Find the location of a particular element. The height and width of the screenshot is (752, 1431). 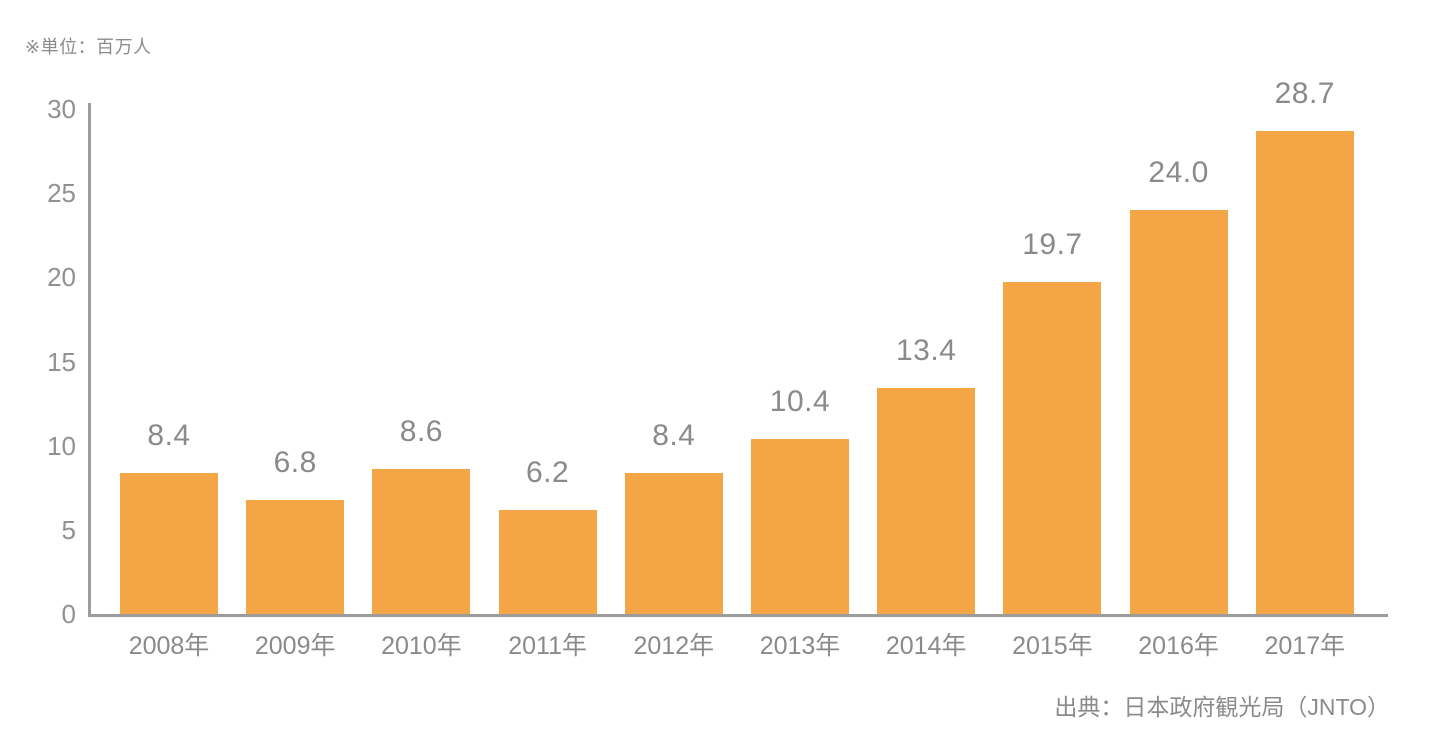

x-tick-label: 2011年 is located at coordinates (547, 646).